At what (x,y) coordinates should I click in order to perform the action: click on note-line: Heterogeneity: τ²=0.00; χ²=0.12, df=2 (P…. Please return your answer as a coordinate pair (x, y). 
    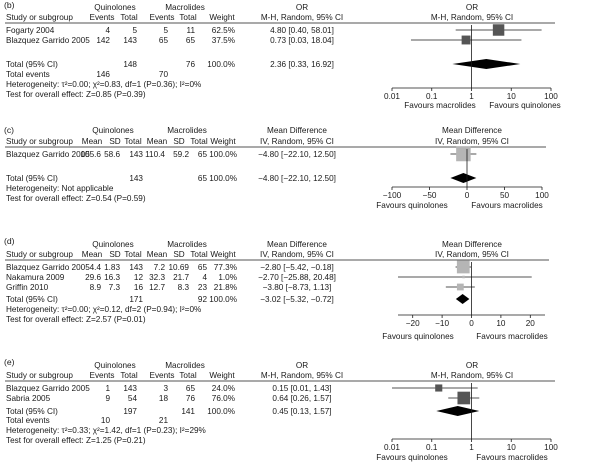
    Looking at the image, I should click on (103, 309).